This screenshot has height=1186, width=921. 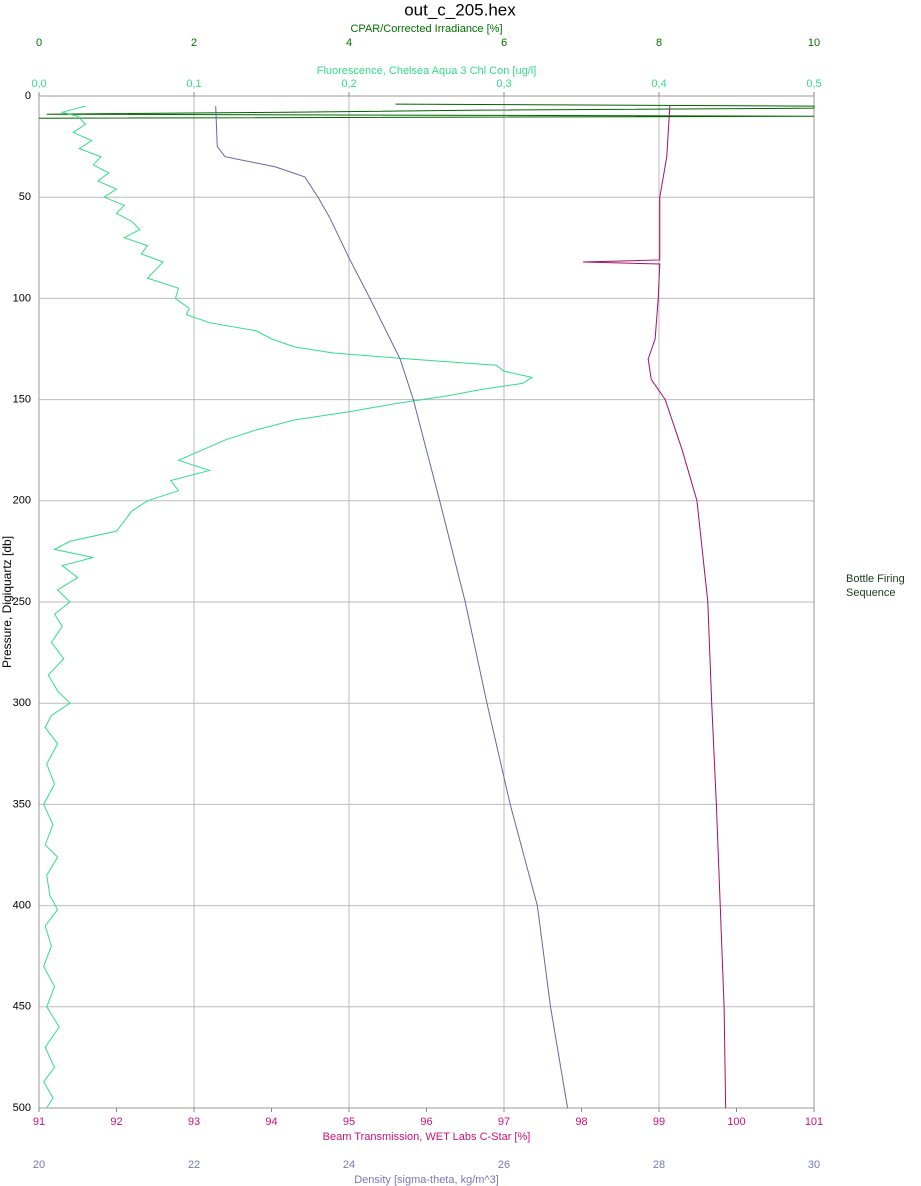 I want to click on y-tick-label: 0, so click(x=28, y=96).